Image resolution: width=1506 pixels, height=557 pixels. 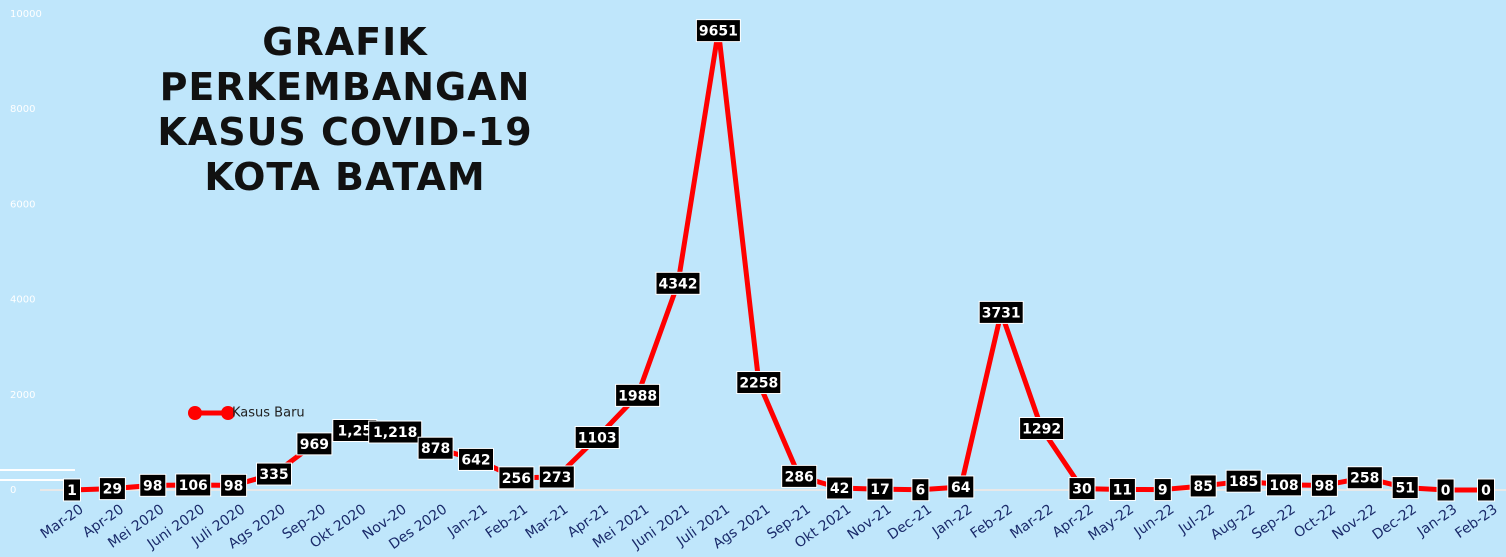 I want to click on data-label: 108, so click(x=1283, y=486).